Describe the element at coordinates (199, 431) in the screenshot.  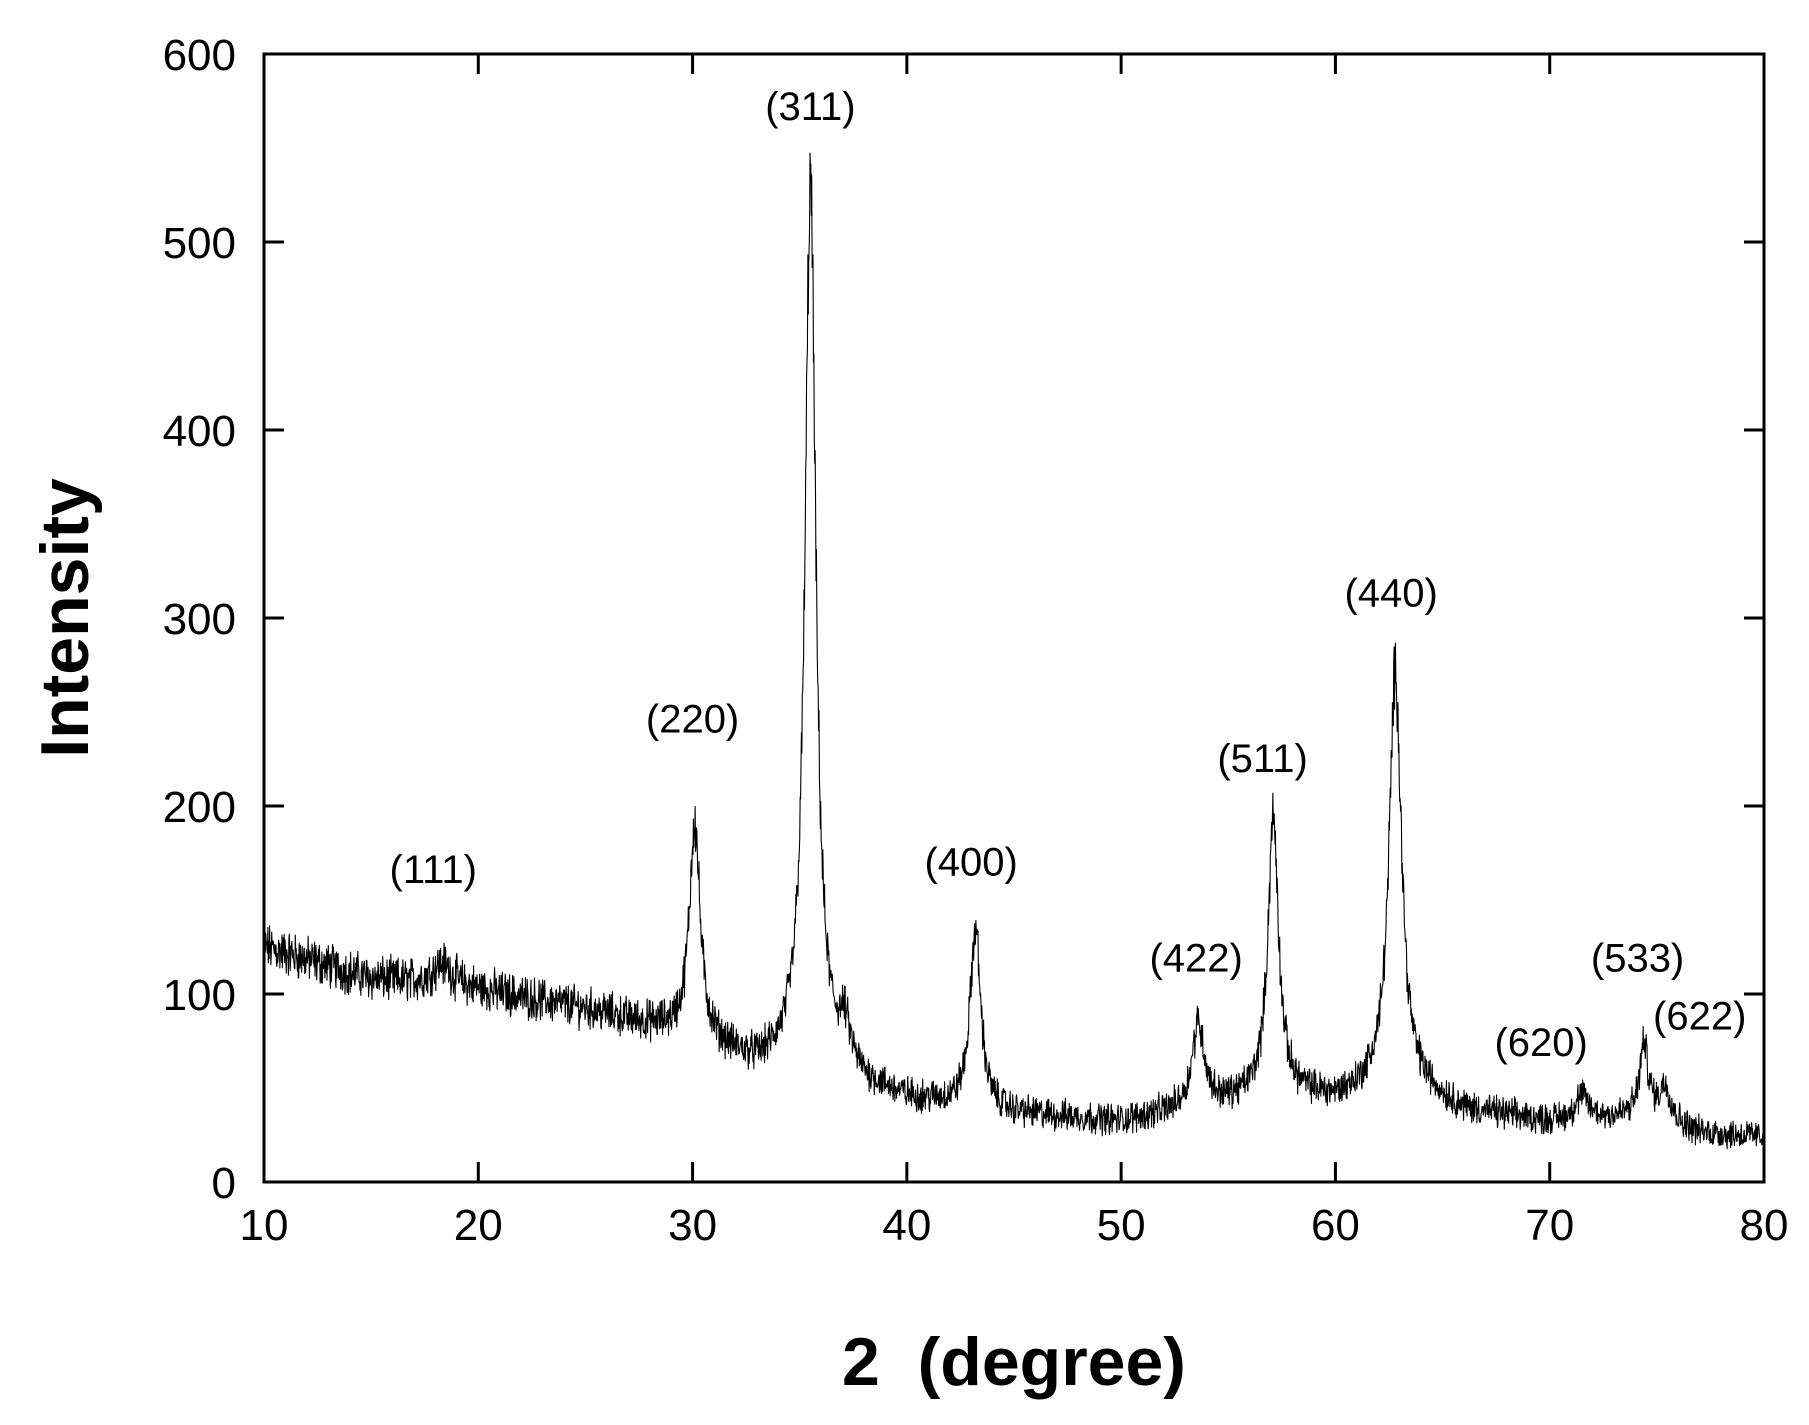
I see `y-tick-label: 400` at that location.